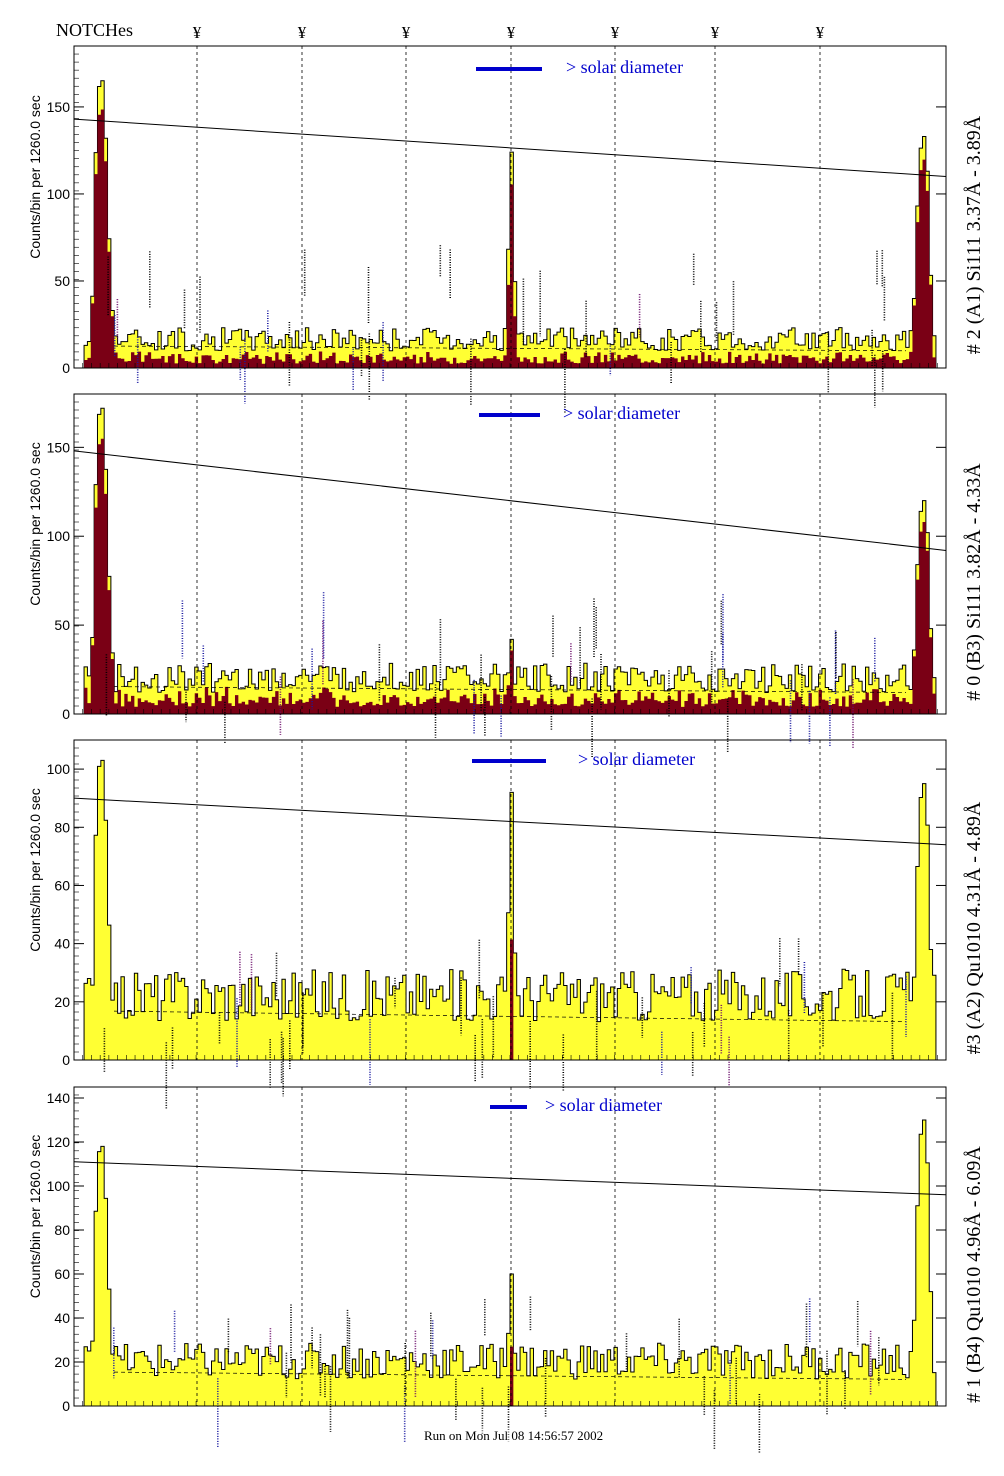 This screenshot has height=1476, width=1004. I want to click on notch-marker-6: ¥, so click(715, 32).